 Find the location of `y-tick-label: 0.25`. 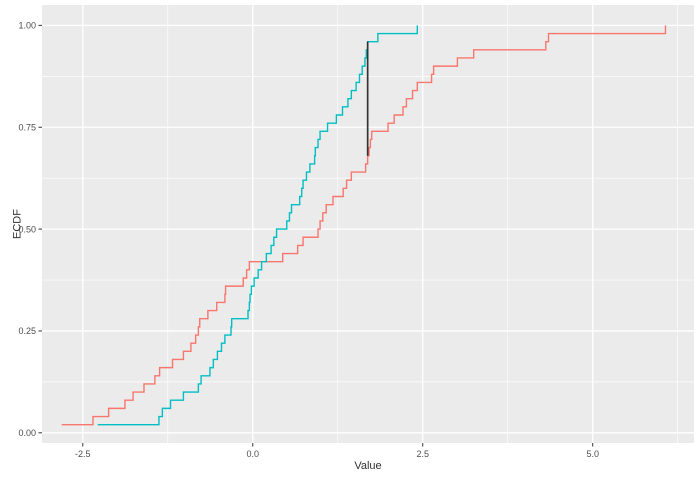

y-tick-label: 0.25 is located at coordinates (27, 331).